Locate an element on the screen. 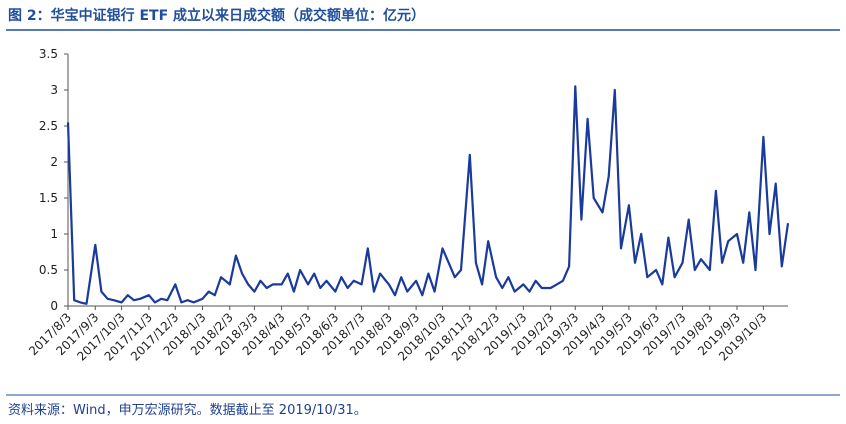 The width and height of the screenshot is (846, 424). y-tick-label: 3 is located at coordinates (54, 90).